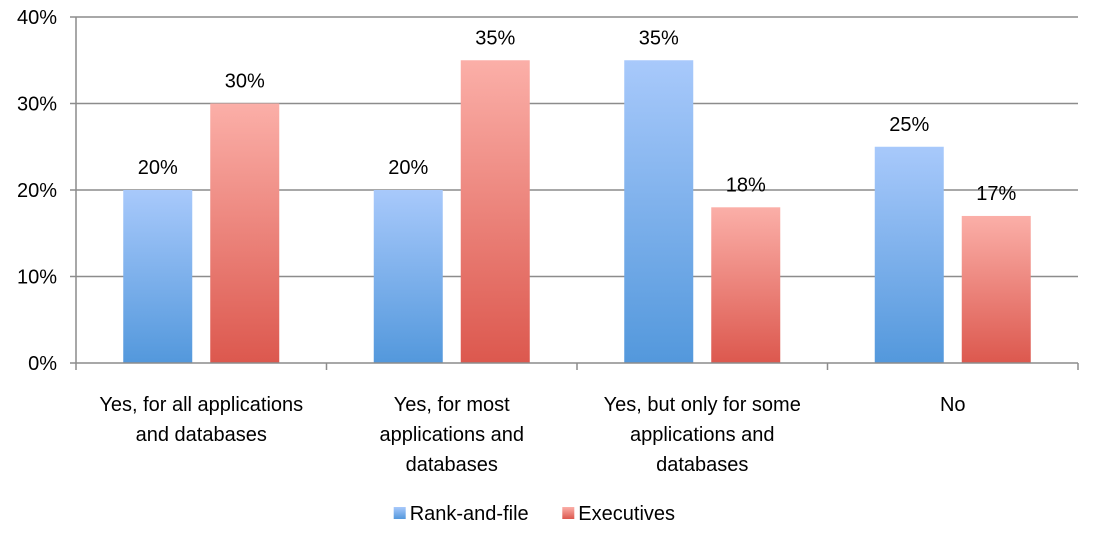 The image size is (1094, 542). What do you see at coordinates (626, 514) in the screenshot?
I see `legend-label: Executives` at bounding box center [626, 514].